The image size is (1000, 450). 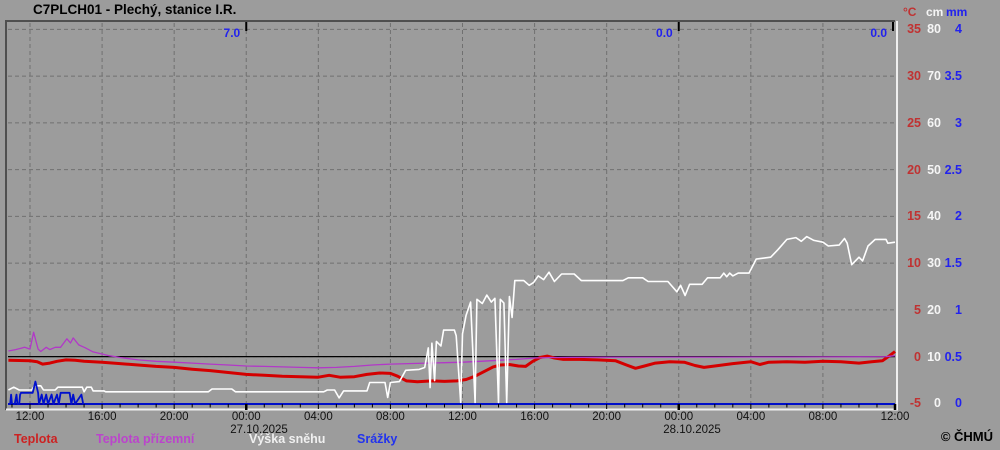 I want to click on date-label: 28.10.2025, so click(x=692, y=430).